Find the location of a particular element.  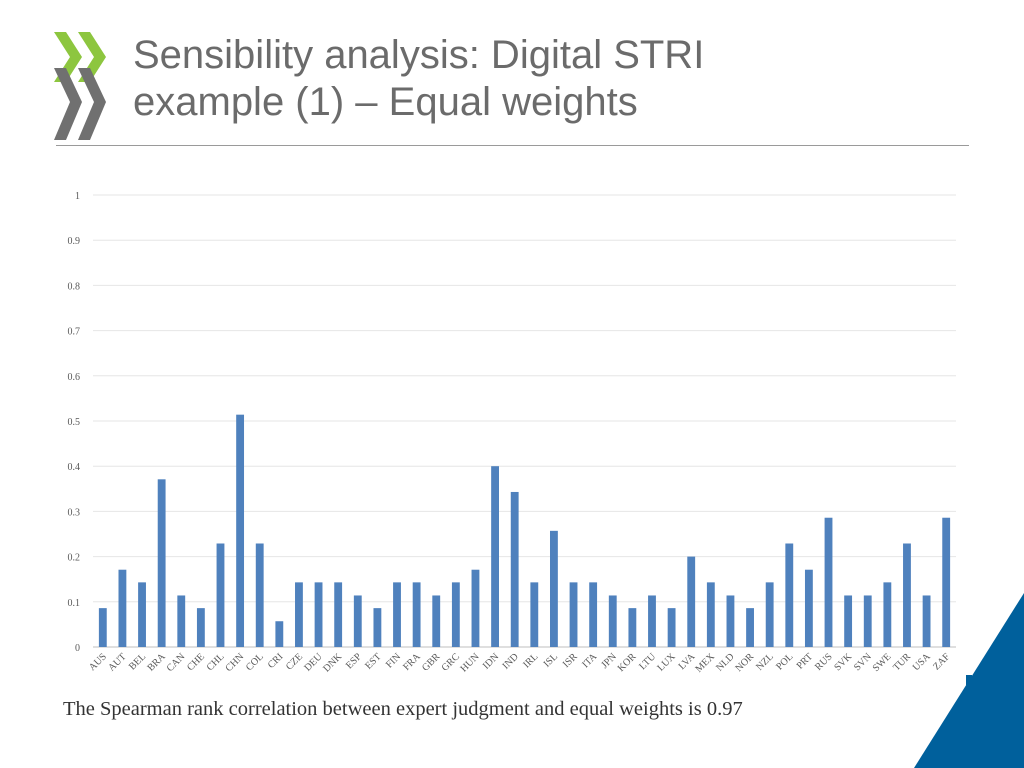

y-tick-label: 0.8 is located at coordinates (74, 286).